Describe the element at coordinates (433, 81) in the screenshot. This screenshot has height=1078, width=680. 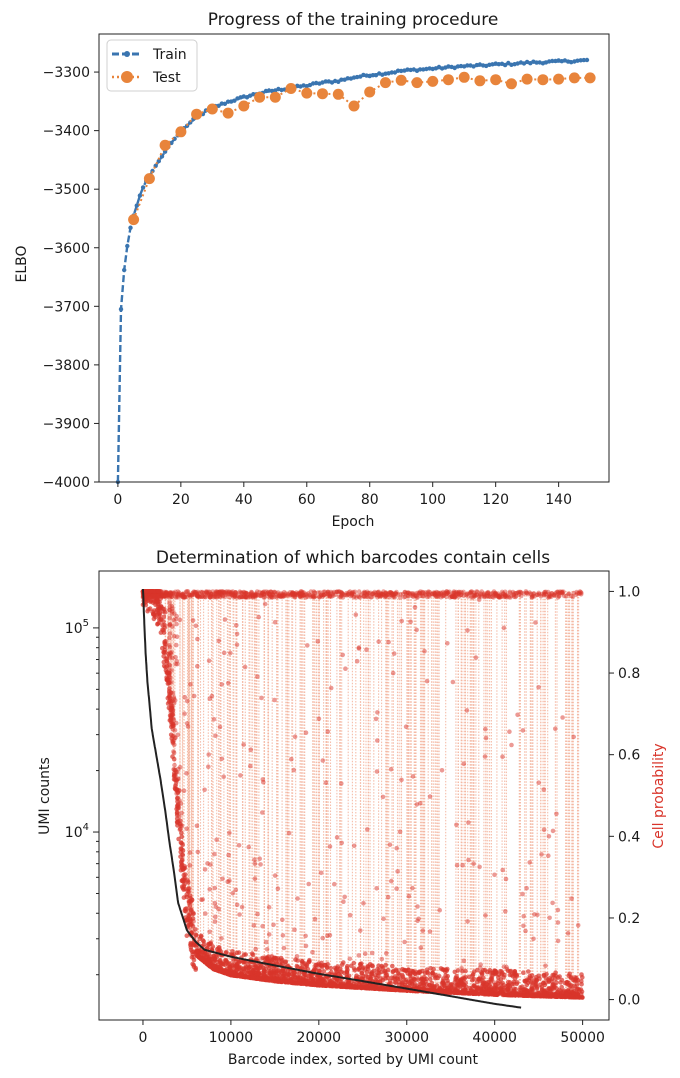
I see `test-point` at that location.